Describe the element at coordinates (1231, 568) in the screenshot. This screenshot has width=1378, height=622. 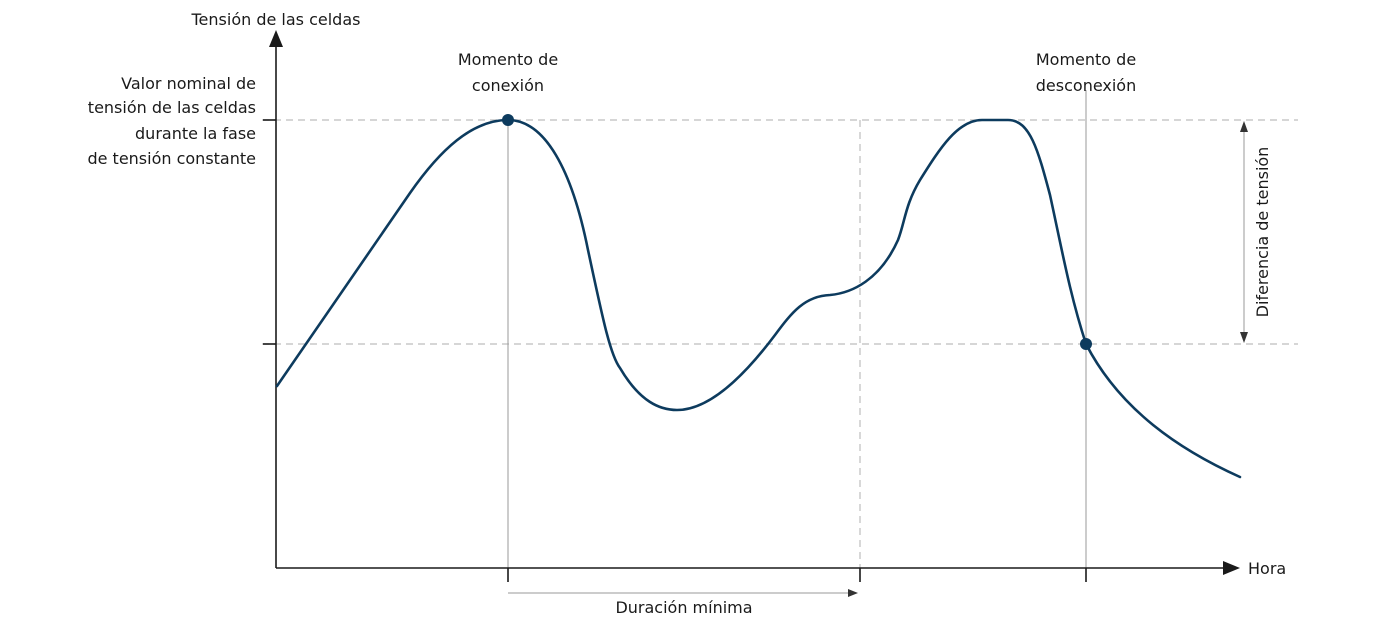
I see `x-axis-arrowhead` at that location.